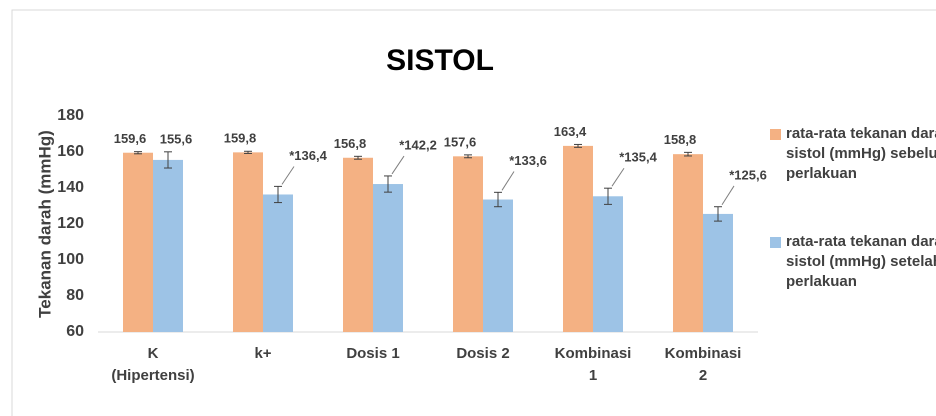  I want to click on y-tick-label: 120, so click(70, 223).